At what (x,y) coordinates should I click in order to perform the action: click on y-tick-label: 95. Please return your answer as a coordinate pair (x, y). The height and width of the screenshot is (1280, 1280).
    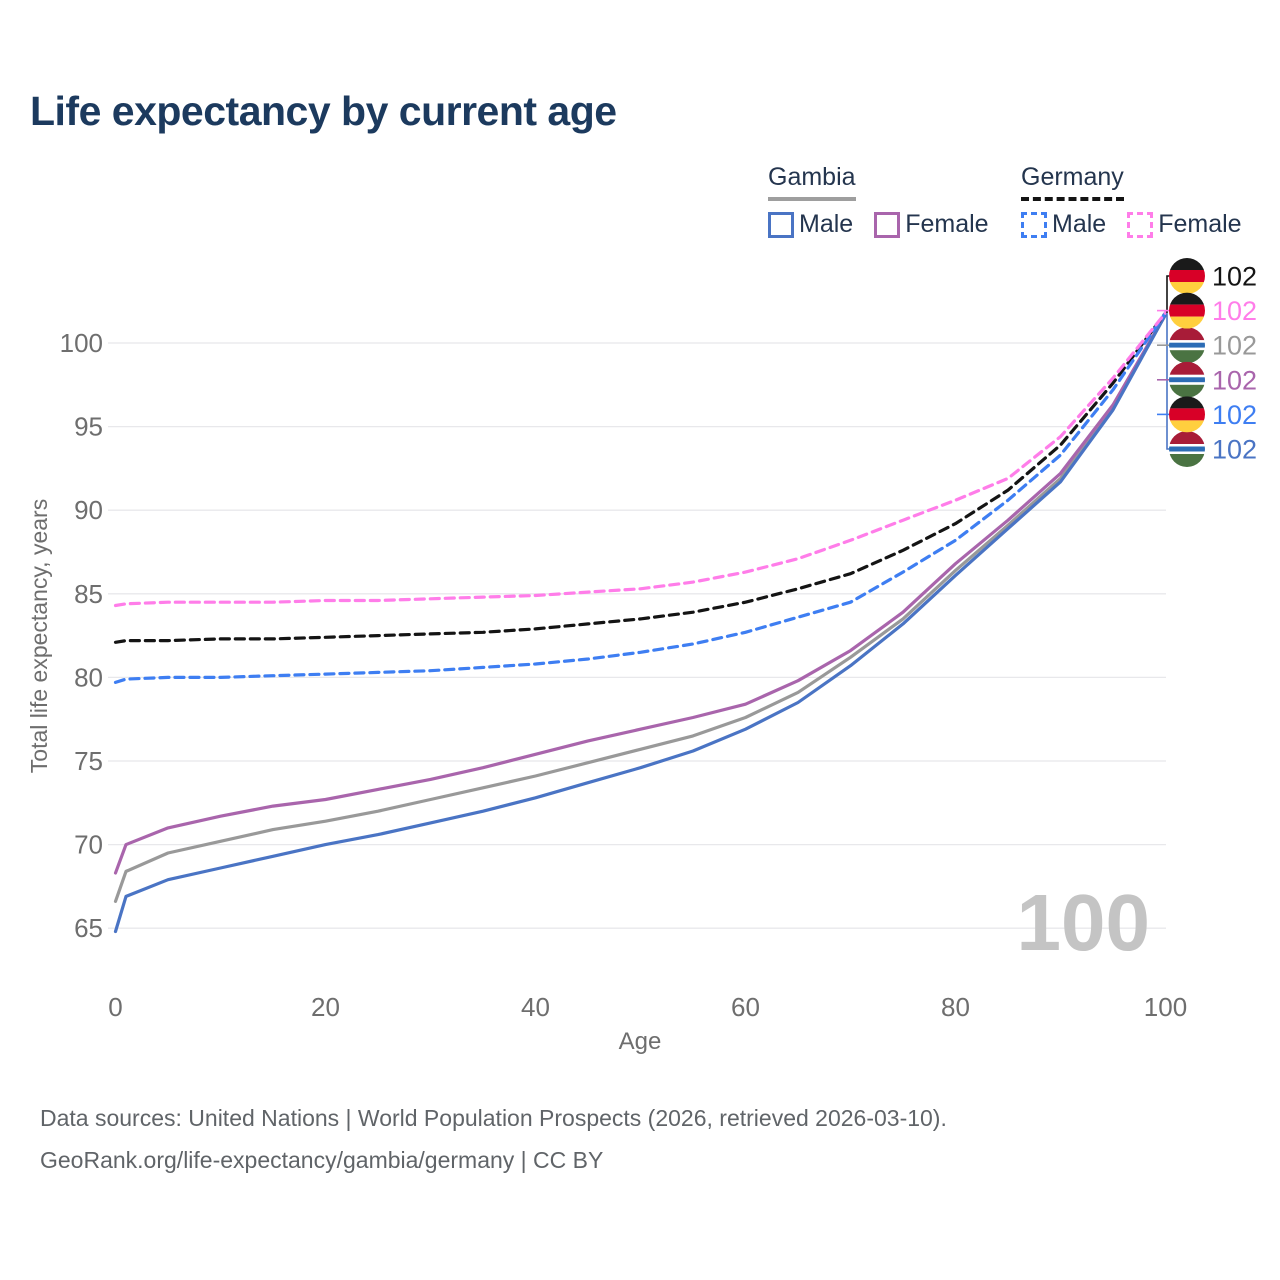
    Looking at the image, I should click on (88, 427).